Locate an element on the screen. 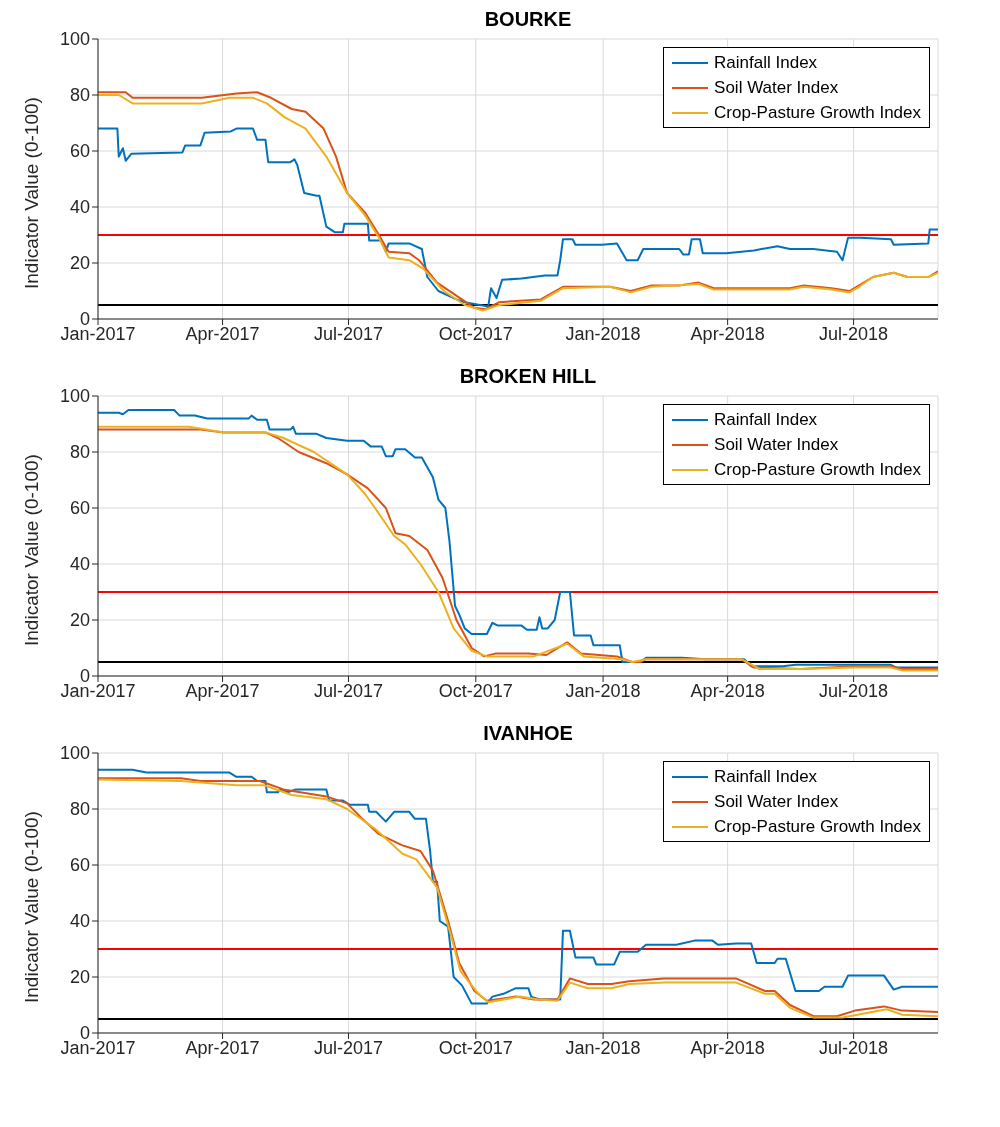 The width and height of the screenshot is (1000, 1127). line-series is located at coordinates (518, 217).